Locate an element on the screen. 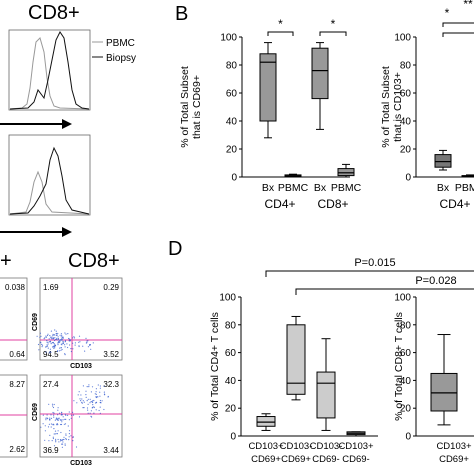 This screenshot has height=474, width=474. scatter-1-tl: 1.69 is located at coordinates (51, 287).